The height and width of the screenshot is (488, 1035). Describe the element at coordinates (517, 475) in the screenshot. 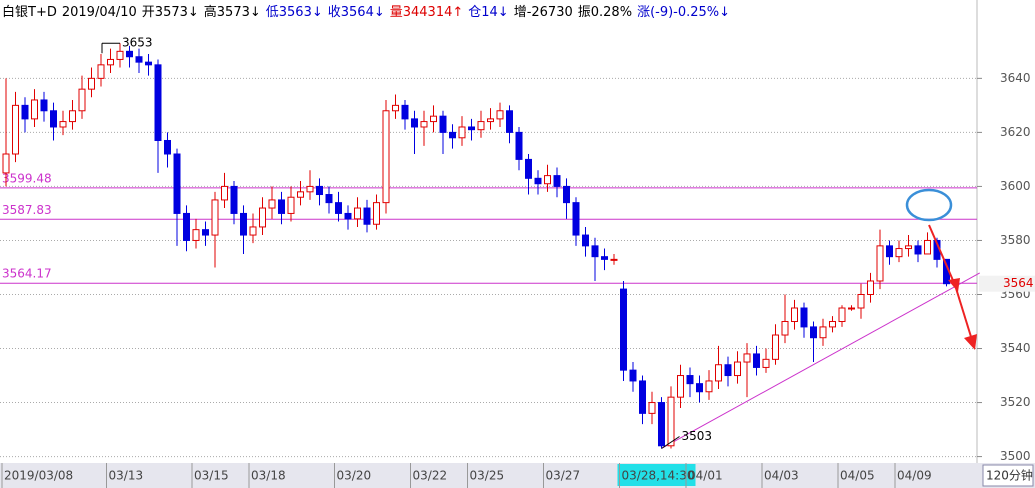

I see `x-axis-bar` at that location.